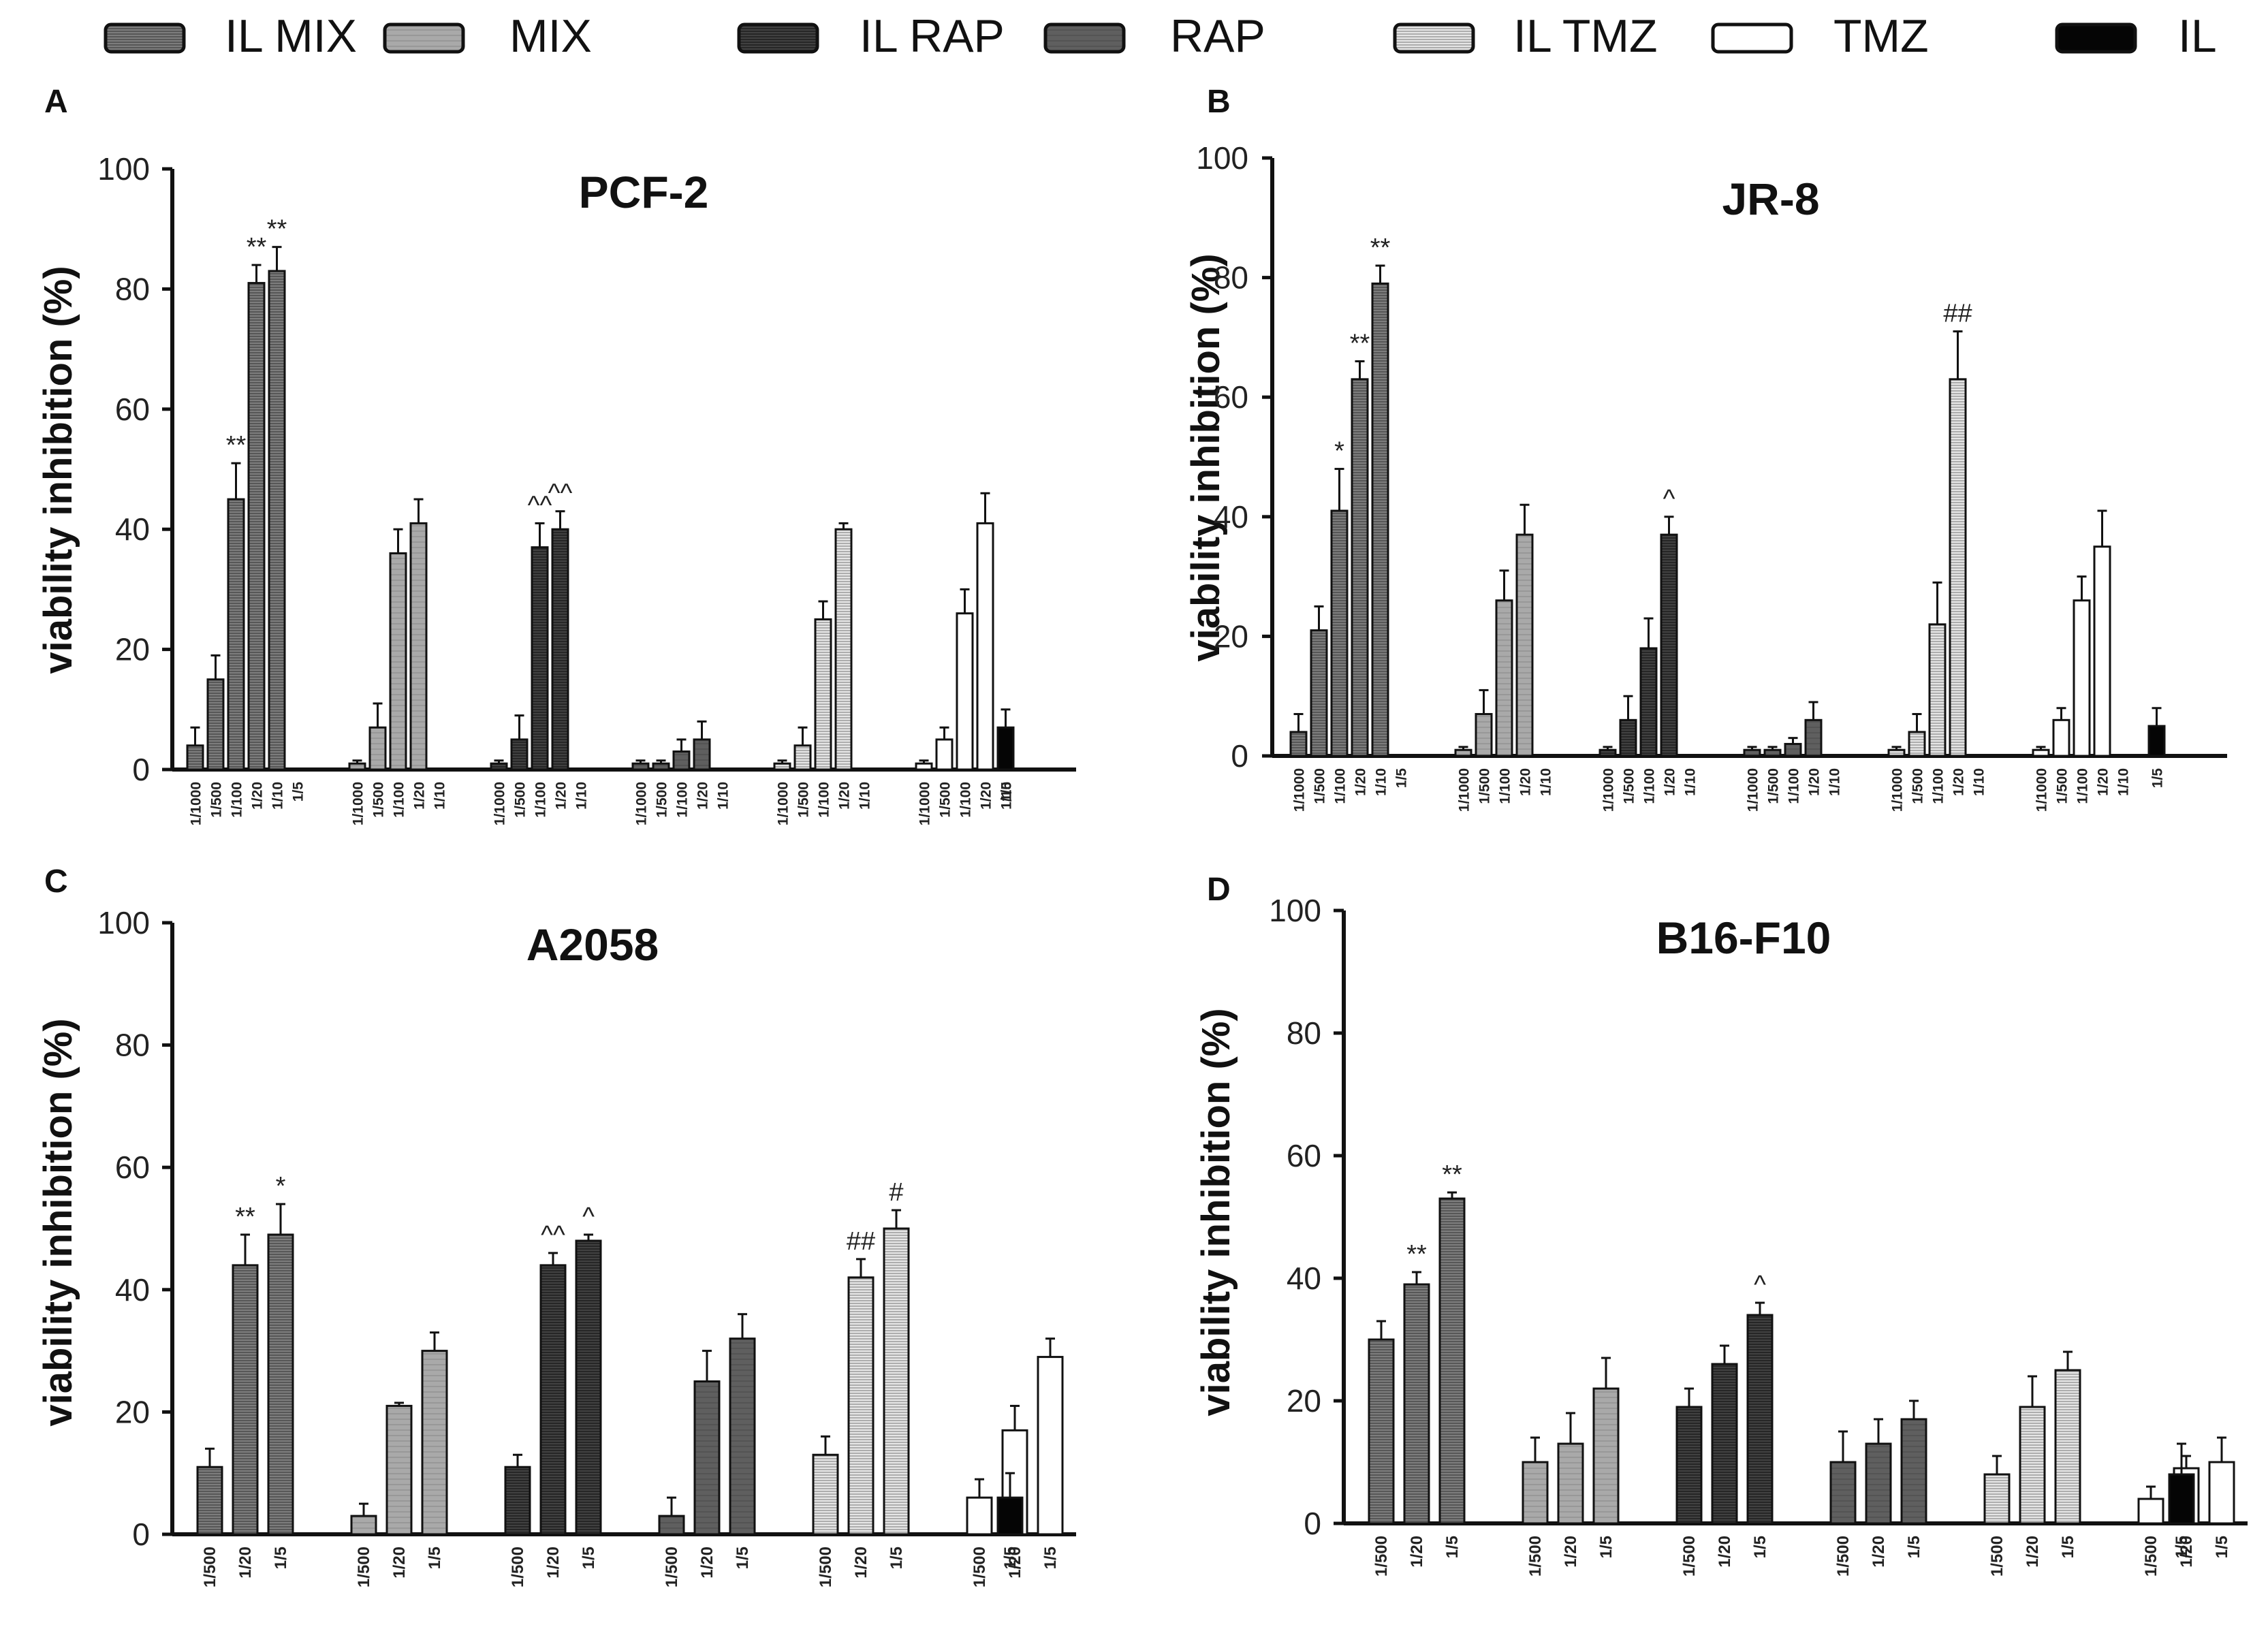  I want to click on bar-group-il-tmz: 1/1000 1/500 1/100 1/20 1/10, so click(823, 674).